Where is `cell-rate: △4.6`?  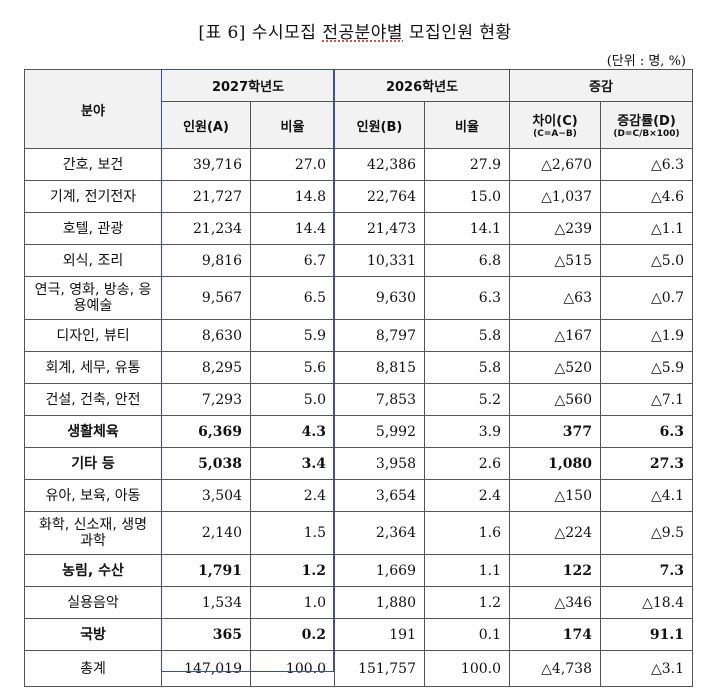
cell-rate: △4.6 is located at coordinates (646, 196).